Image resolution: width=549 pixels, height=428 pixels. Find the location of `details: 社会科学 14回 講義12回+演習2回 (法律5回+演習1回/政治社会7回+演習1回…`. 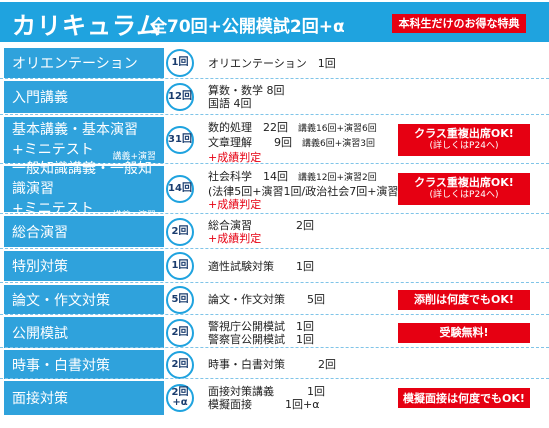

details: 社会科学 14回 講義12回+演習2回 (法律5回+演習1回/政治社会7回+演習1回… is located at coordinates (314, 190).